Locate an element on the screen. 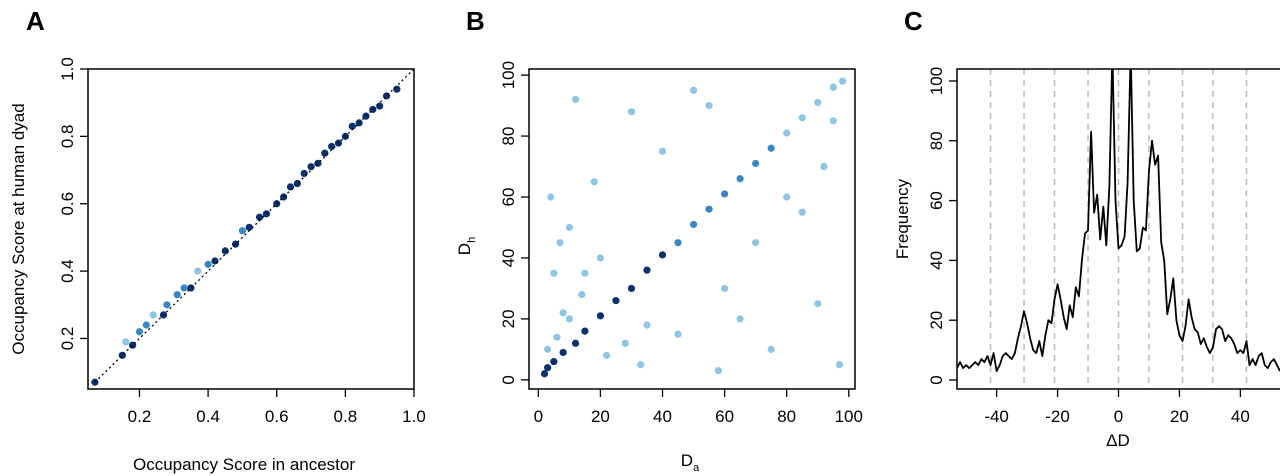 The height and width of the screenshot is (476, 1280). y-tick-label: 0.6 is located at coordinates (67, 204).